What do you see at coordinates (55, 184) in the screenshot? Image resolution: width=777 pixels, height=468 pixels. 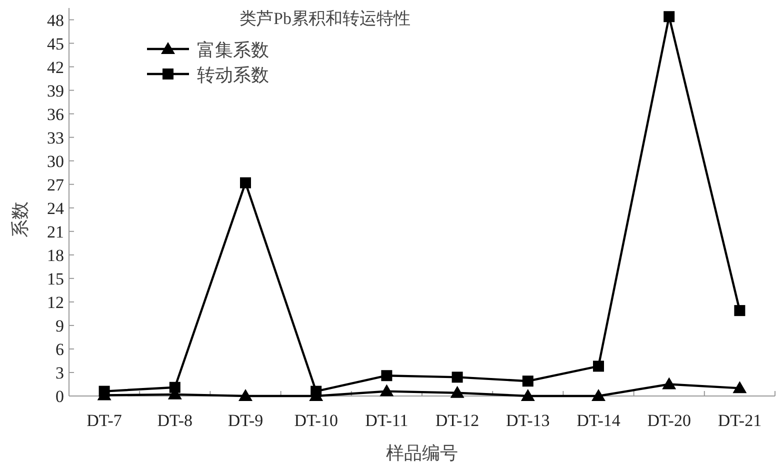 I see `y-tick-label: 27` at bounding box center [55, 184].